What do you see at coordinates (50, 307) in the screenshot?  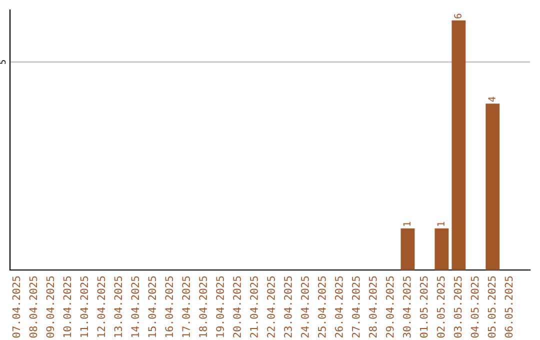 I see `x-tick-label: 09.04.2025` at bounding box center [50, 307].